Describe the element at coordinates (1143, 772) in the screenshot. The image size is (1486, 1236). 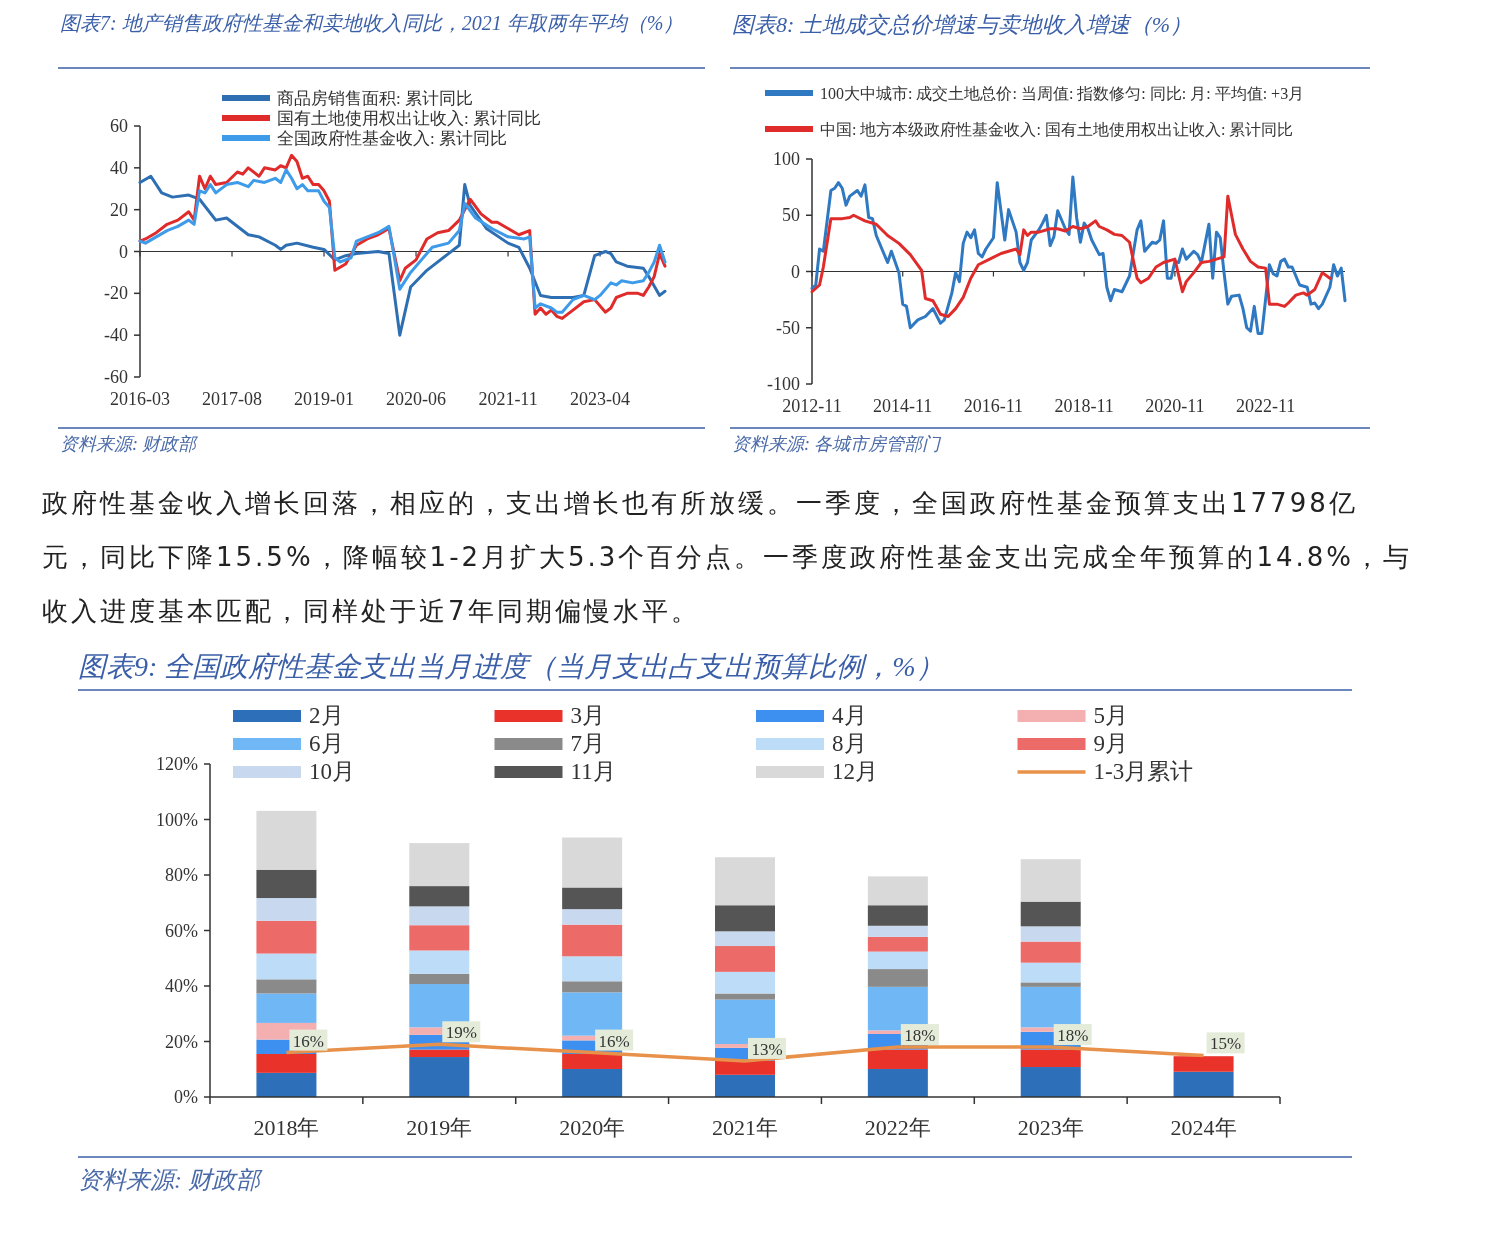
I see `legend-label: 1-3月累计` at that location.